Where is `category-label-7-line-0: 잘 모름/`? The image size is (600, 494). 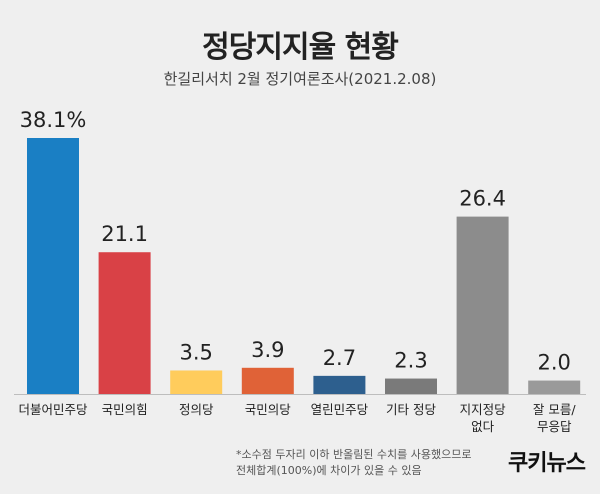 category-label-7-line-0: 잘 모름/ is located at coordinates (554, 409).